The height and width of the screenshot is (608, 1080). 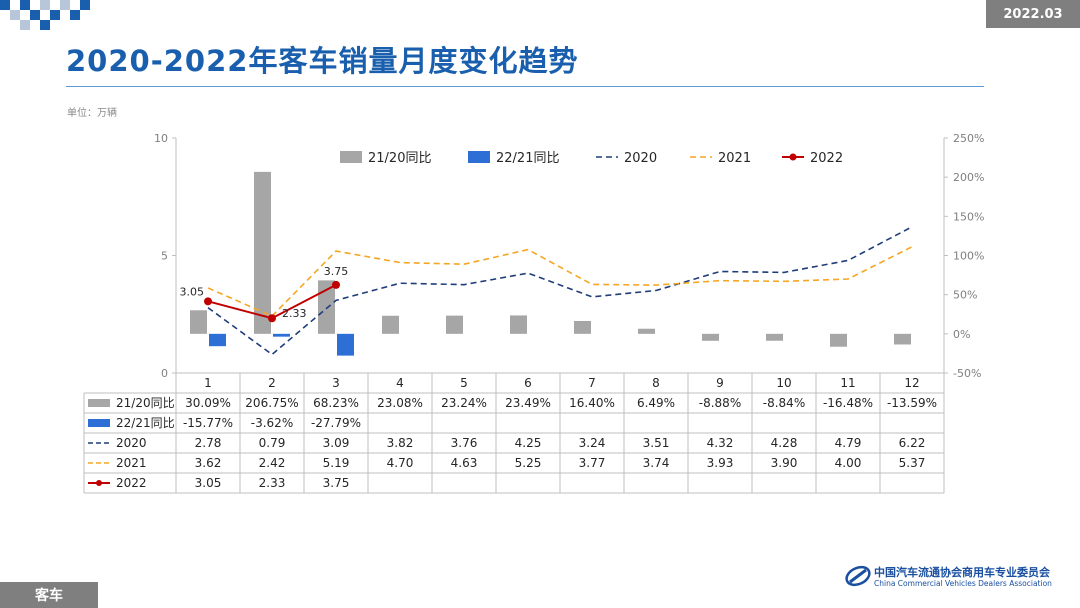 I want to click on line-series-2021, so click(x=560, y=282).